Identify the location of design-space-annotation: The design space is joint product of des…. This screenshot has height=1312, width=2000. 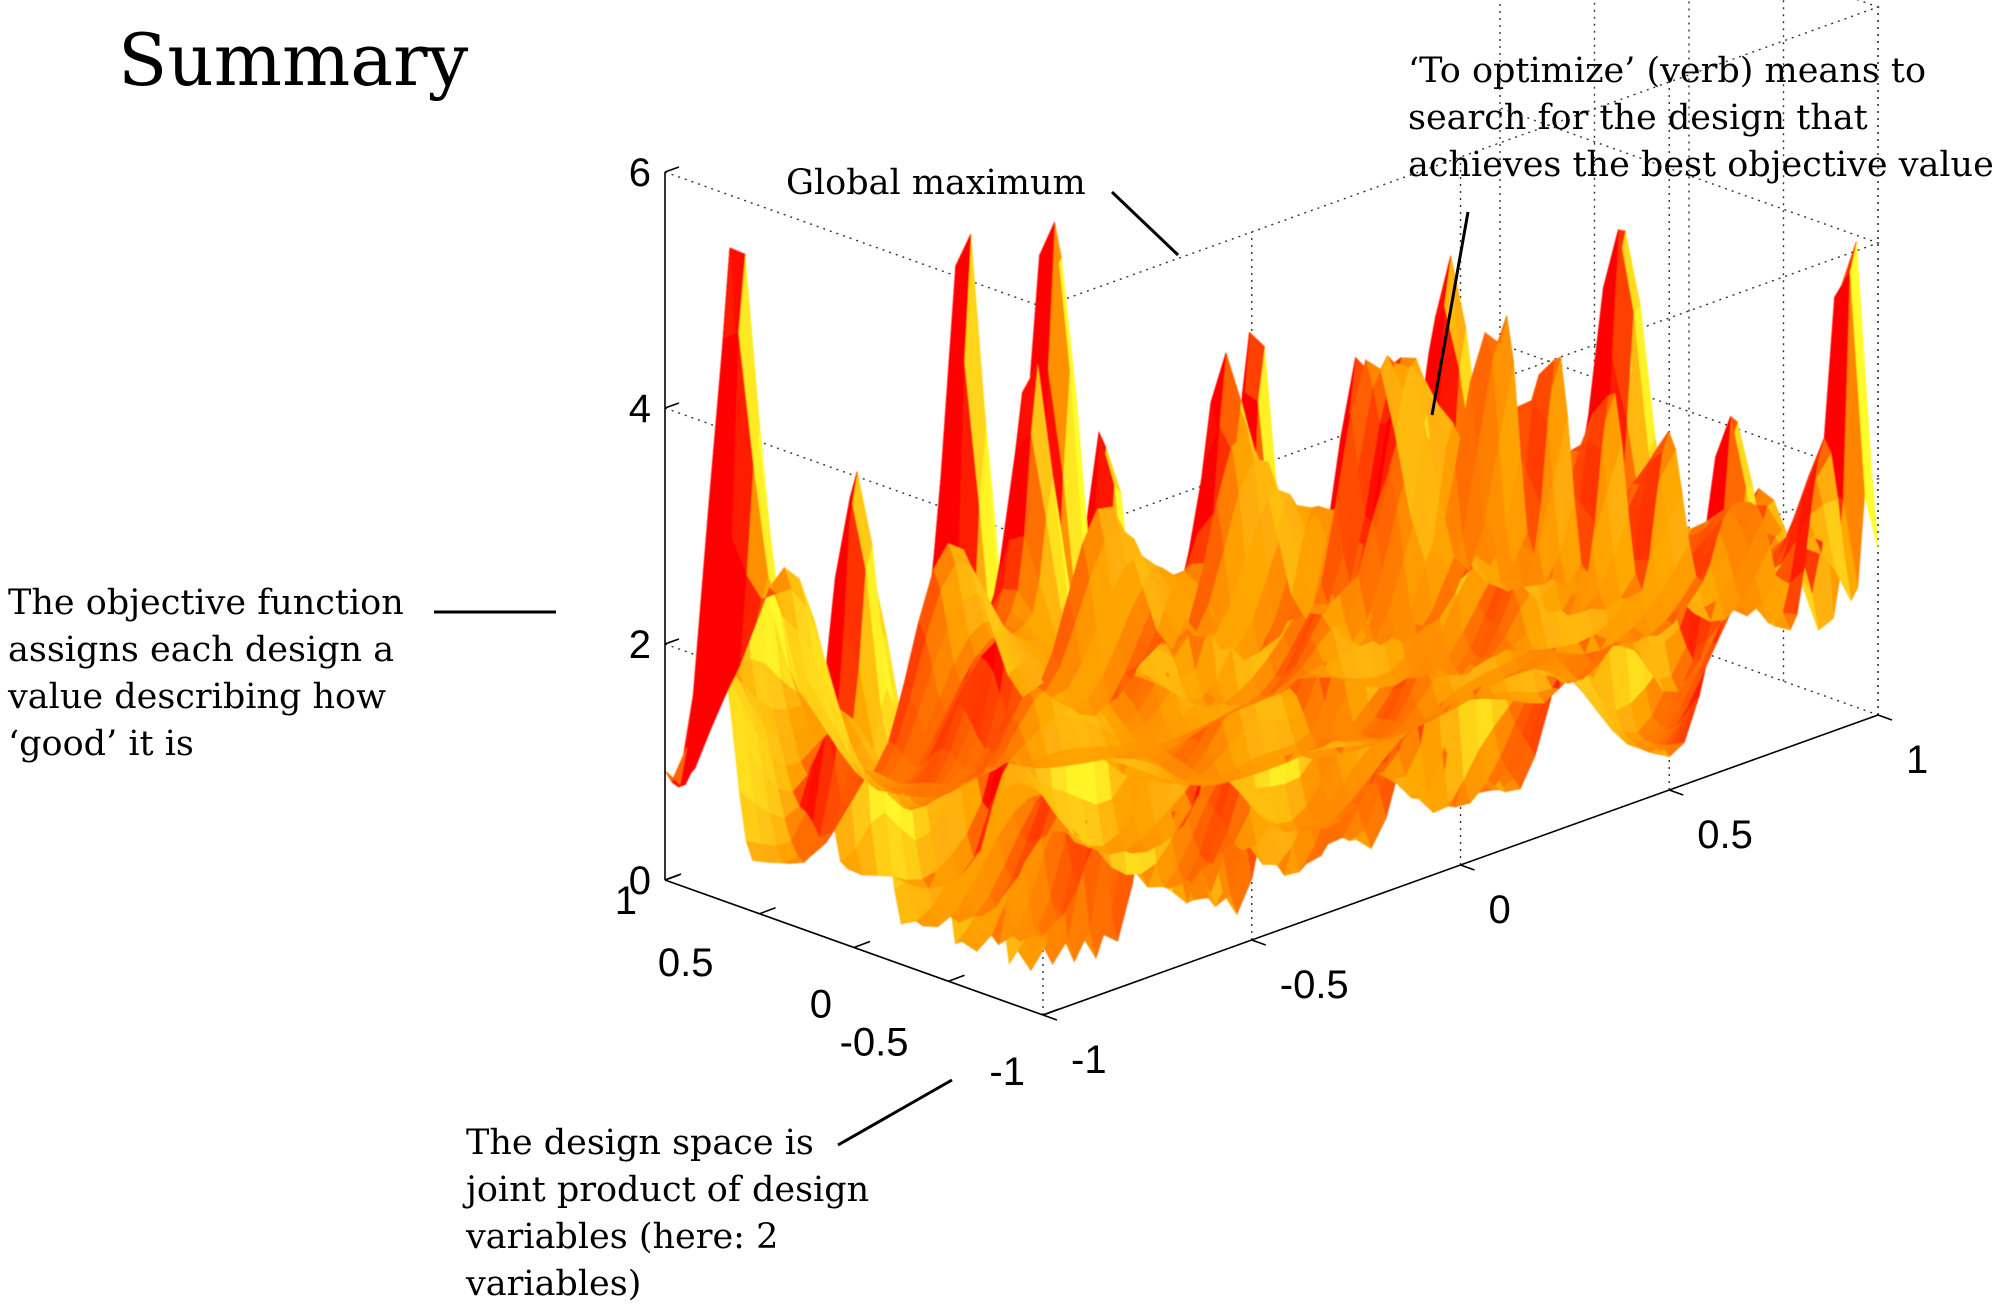
(668, 1213).